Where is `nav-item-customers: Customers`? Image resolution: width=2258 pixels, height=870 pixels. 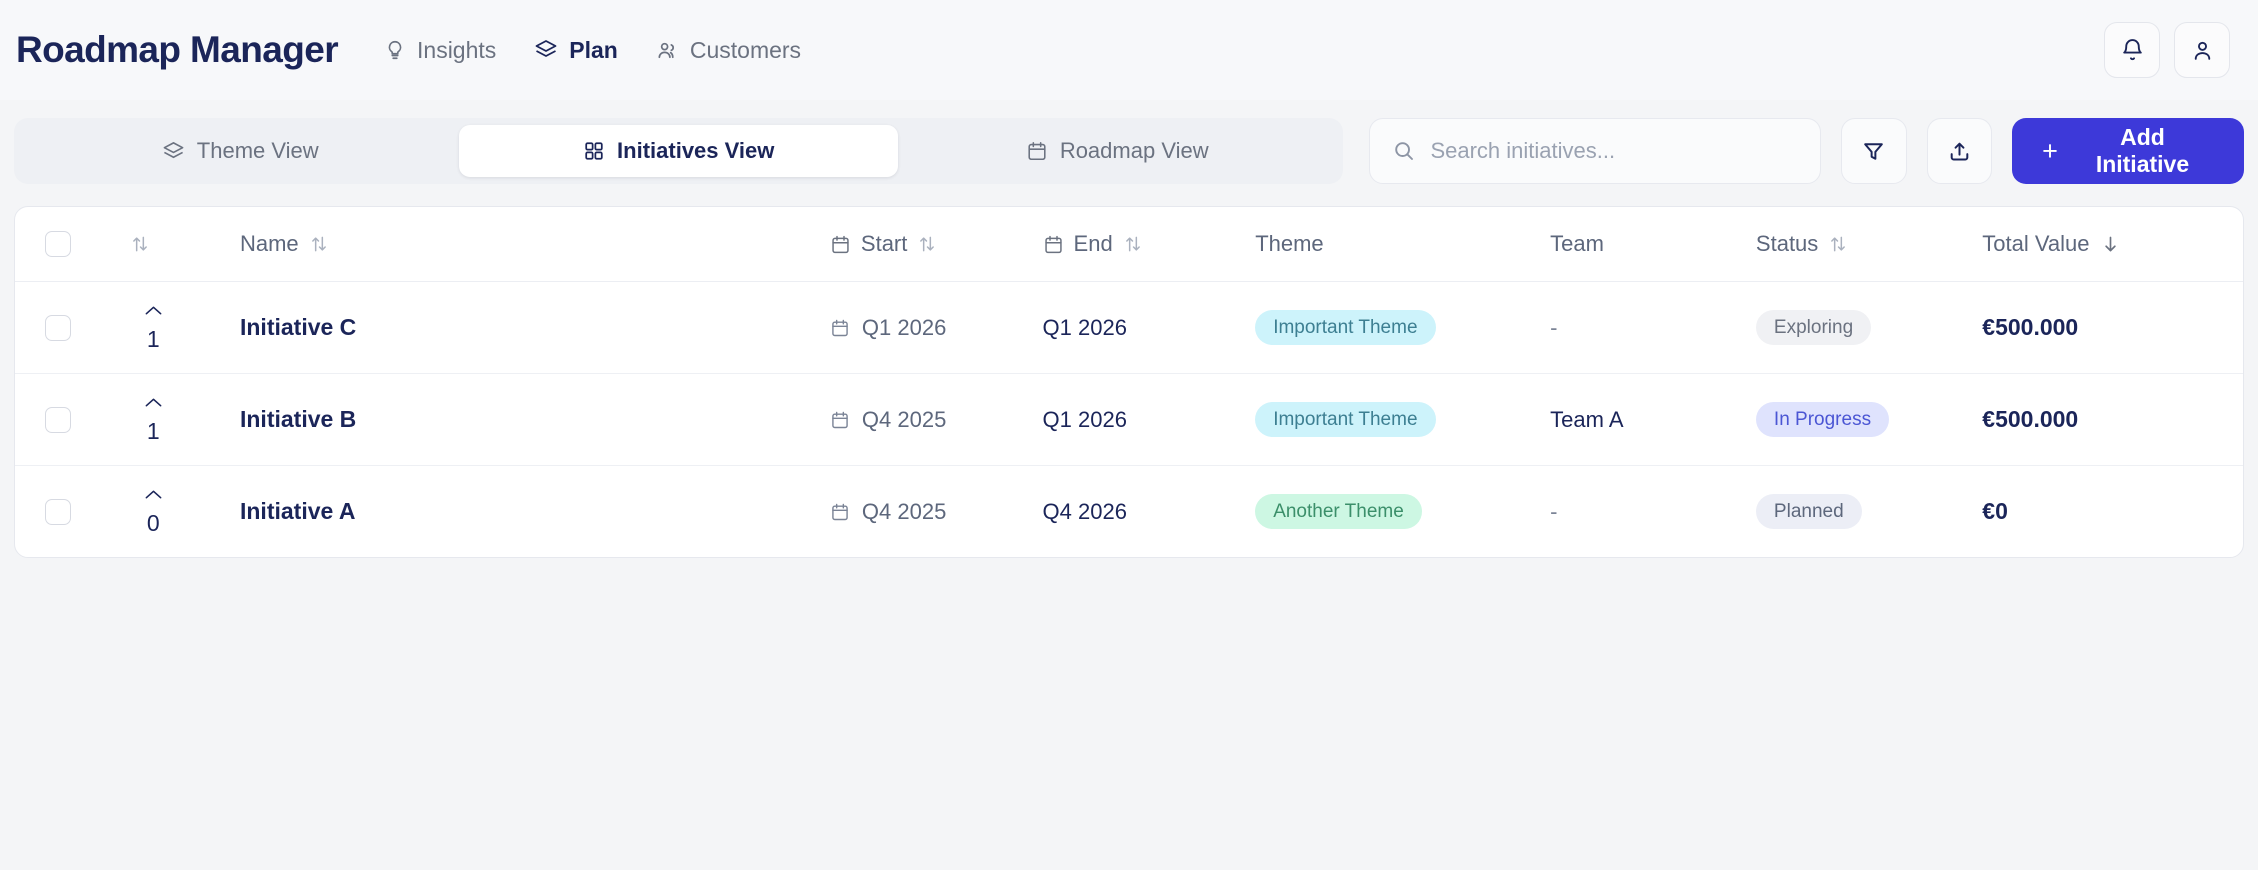 nav-item-customers: Customers is located at coordinates (728, 50).